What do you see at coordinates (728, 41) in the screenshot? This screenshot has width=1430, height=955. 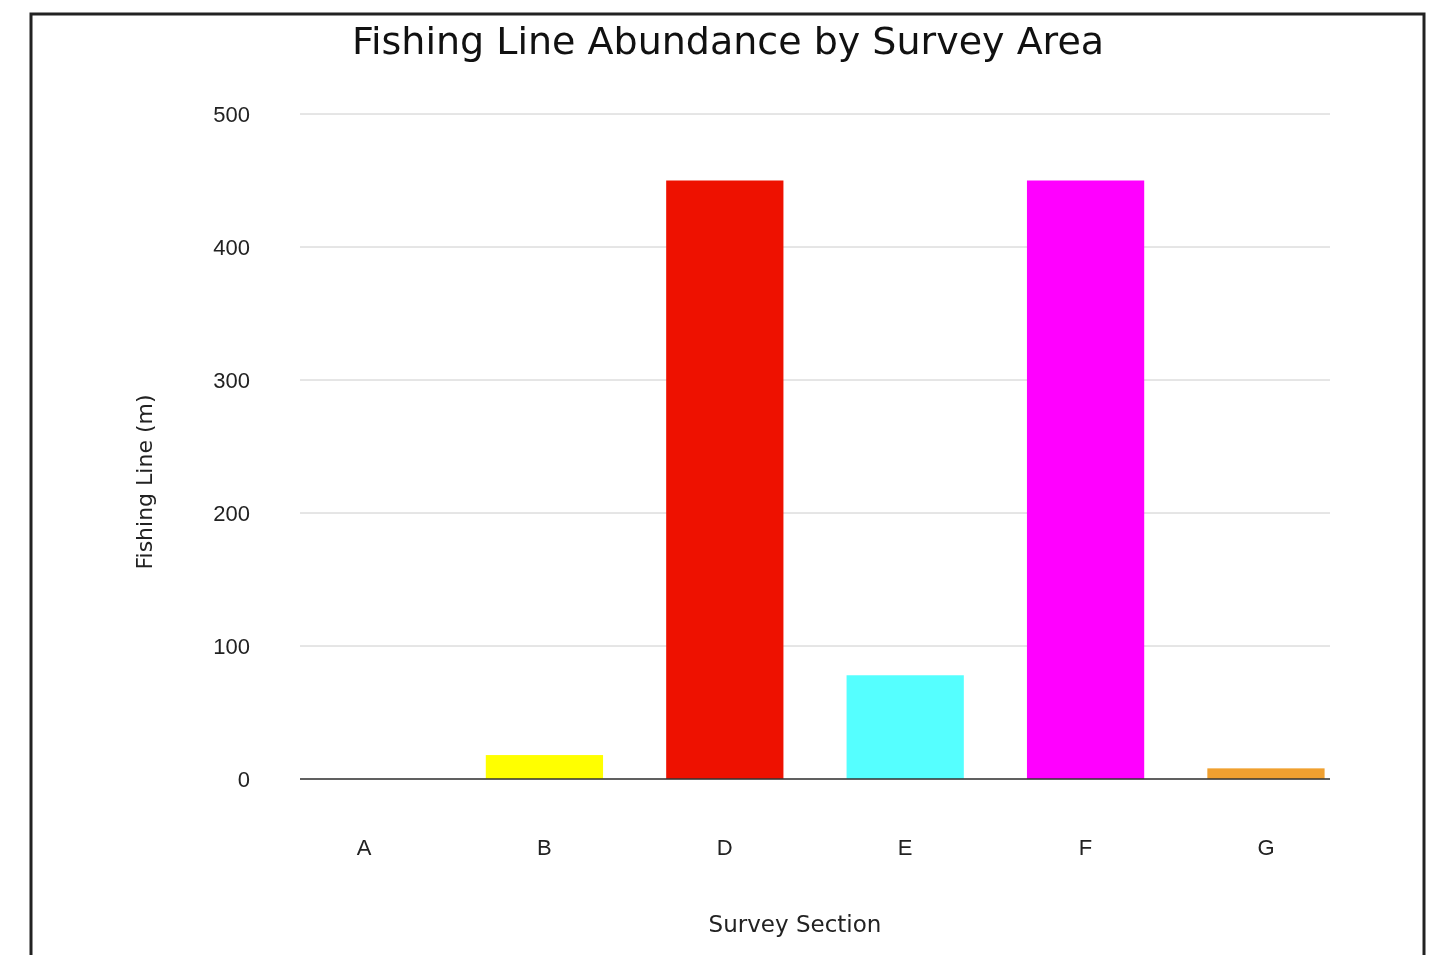 I see `chart-title: Fishing Line Abundance by Survey Area` at bounding box center [728, 41].